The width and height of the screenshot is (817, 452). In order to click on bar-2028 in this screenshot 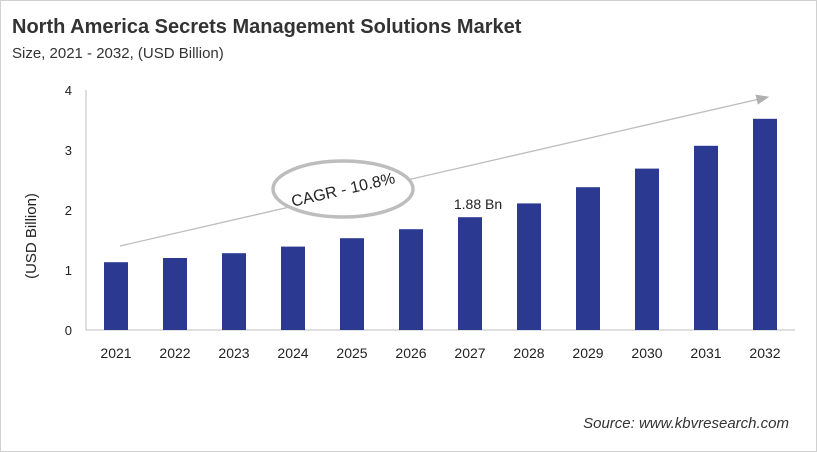, I will do `click(529, 266)`.